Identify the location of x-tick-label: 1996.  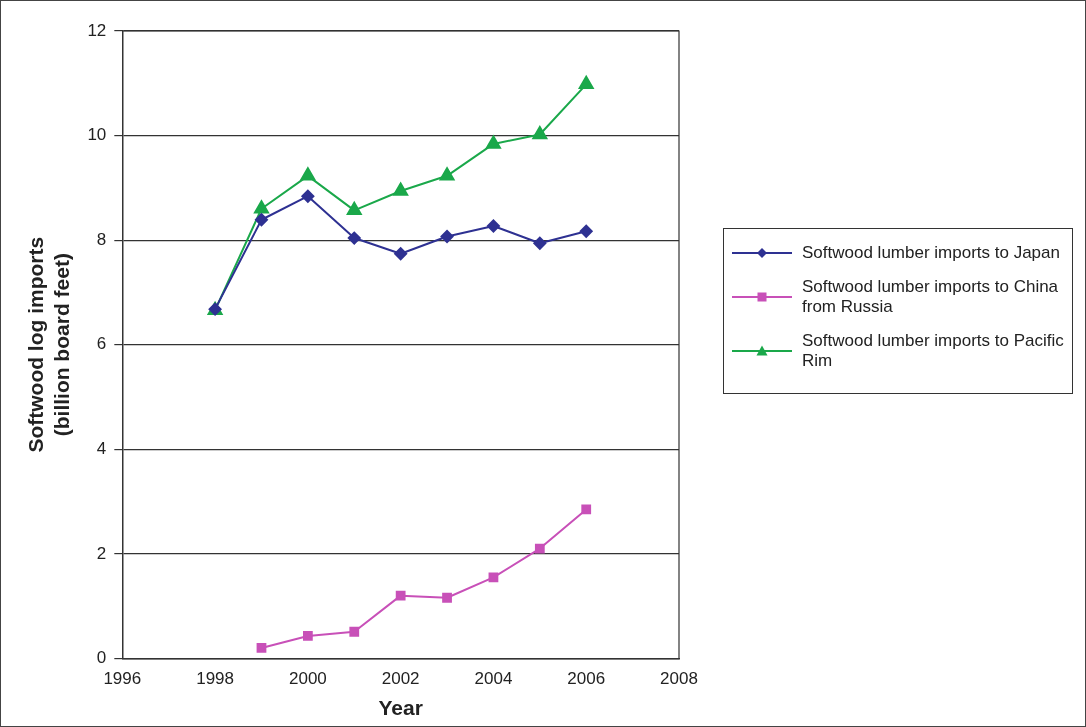
(122, 679).